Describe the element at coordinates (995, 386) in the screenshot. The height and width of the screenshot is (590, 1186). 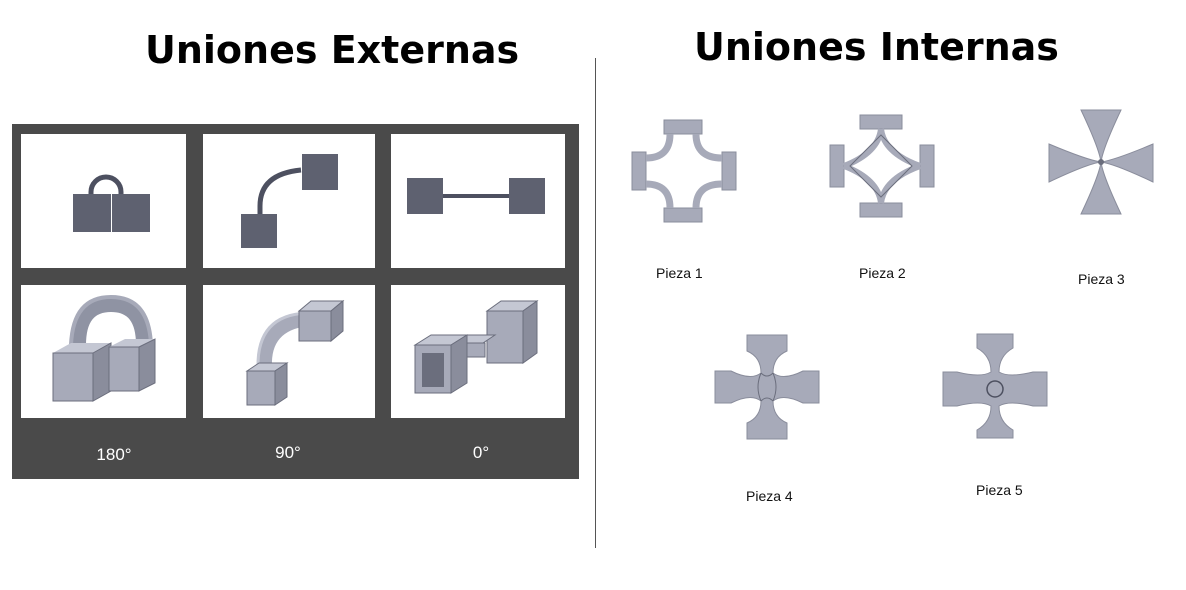
I see `pieza-5-figure` at that location.